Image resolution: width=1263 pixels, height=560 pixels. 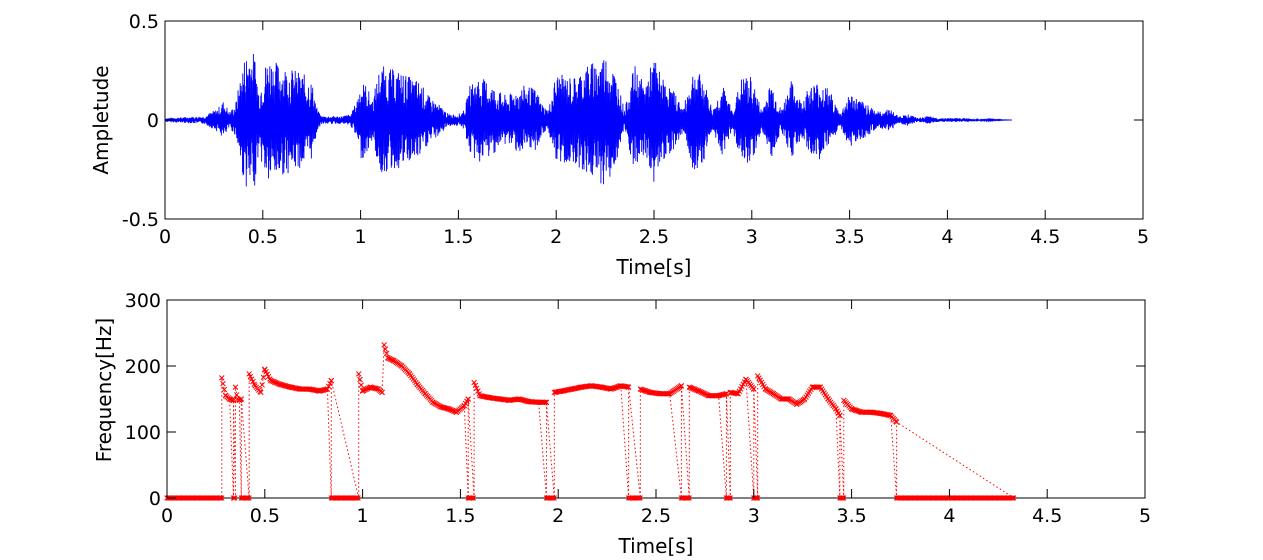 I want to click on y-tick-label: -0.5, so click(x=140, y=220).